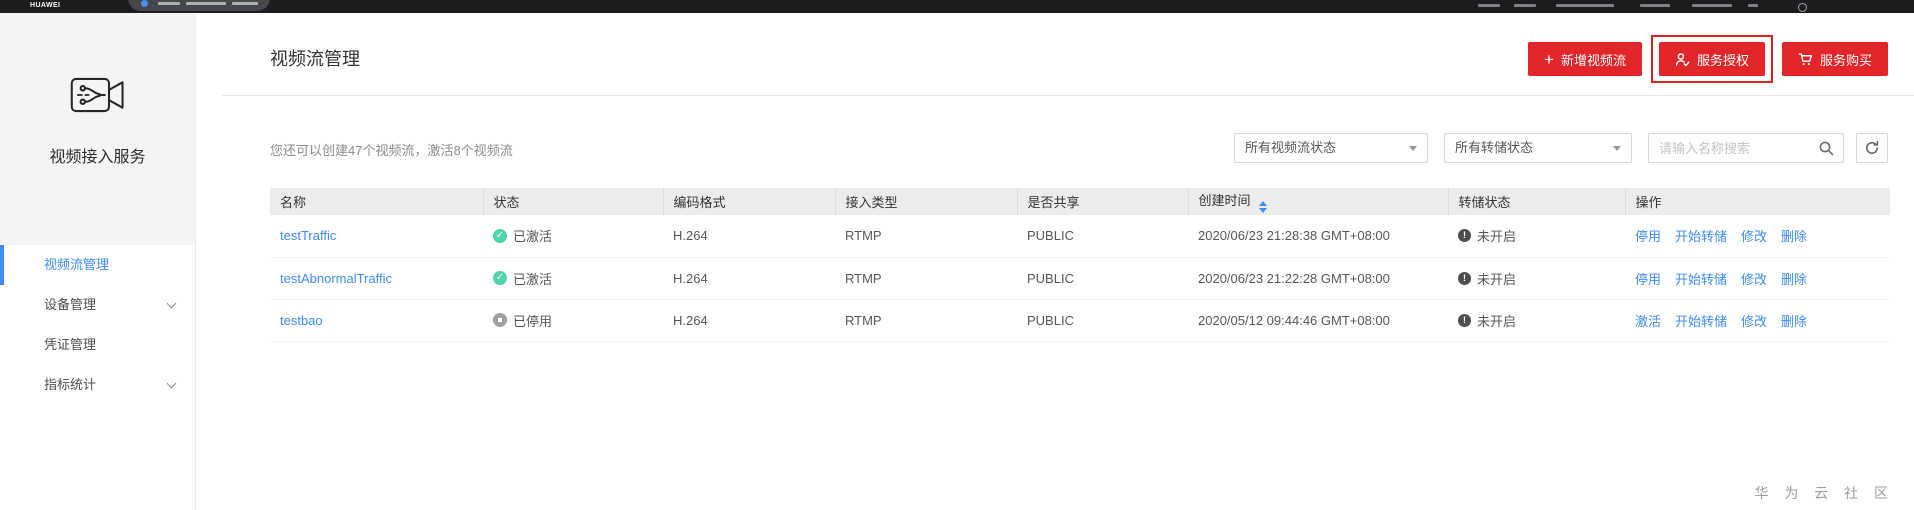  What do you see at coordinates (144, 3) in the screenshot?
I see `region-icon` at bounding box center [144, 3].